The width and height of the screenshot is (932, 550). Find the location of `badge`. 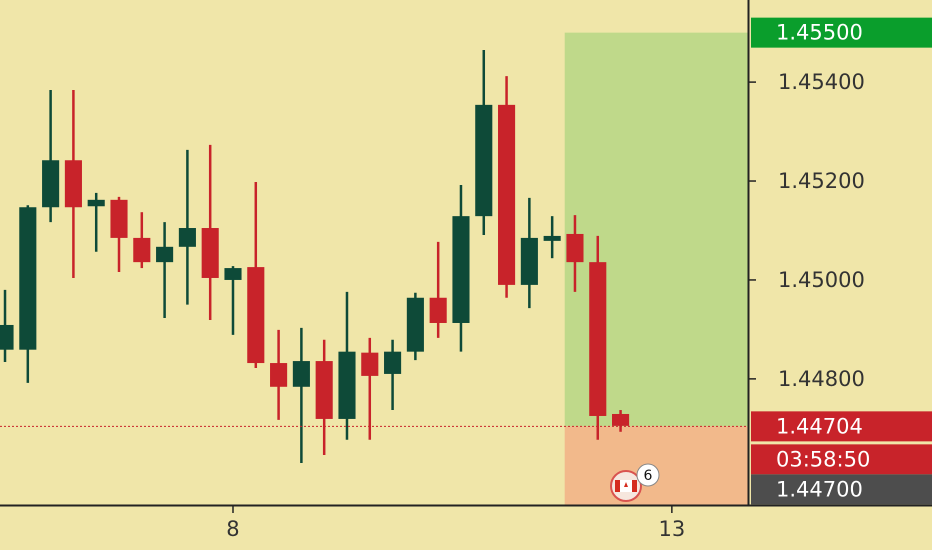

badge is located at coordinates (648, 475).